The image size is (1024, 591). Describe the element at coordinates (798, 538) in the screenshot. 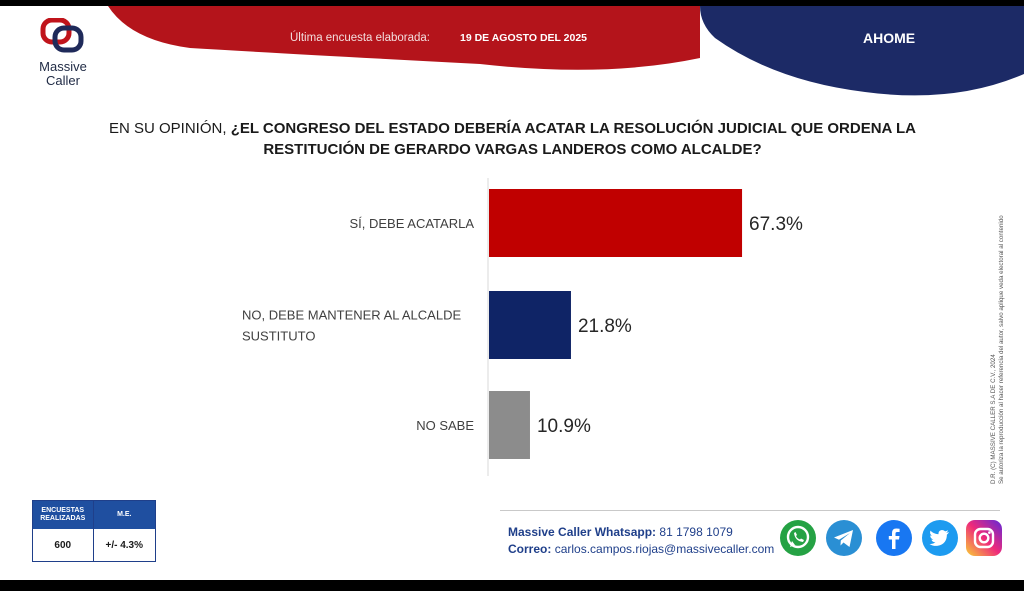

I see `whatsapp-icon` at that location.